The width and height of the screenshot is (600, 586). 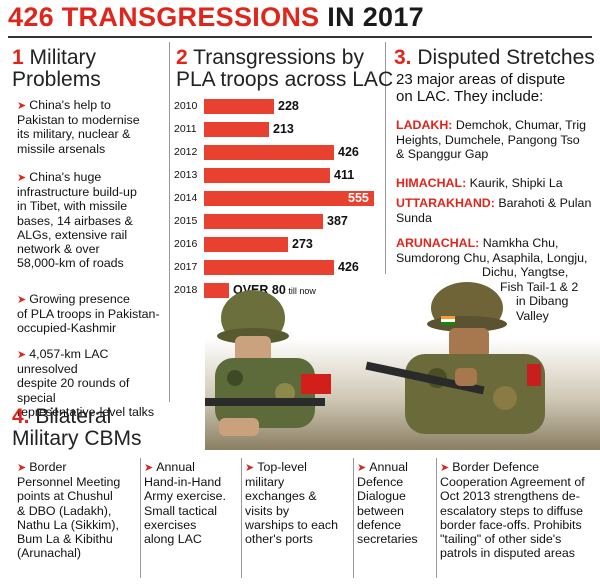 I want to click on bar-row: 2010 228, so click(x=279, y=106).